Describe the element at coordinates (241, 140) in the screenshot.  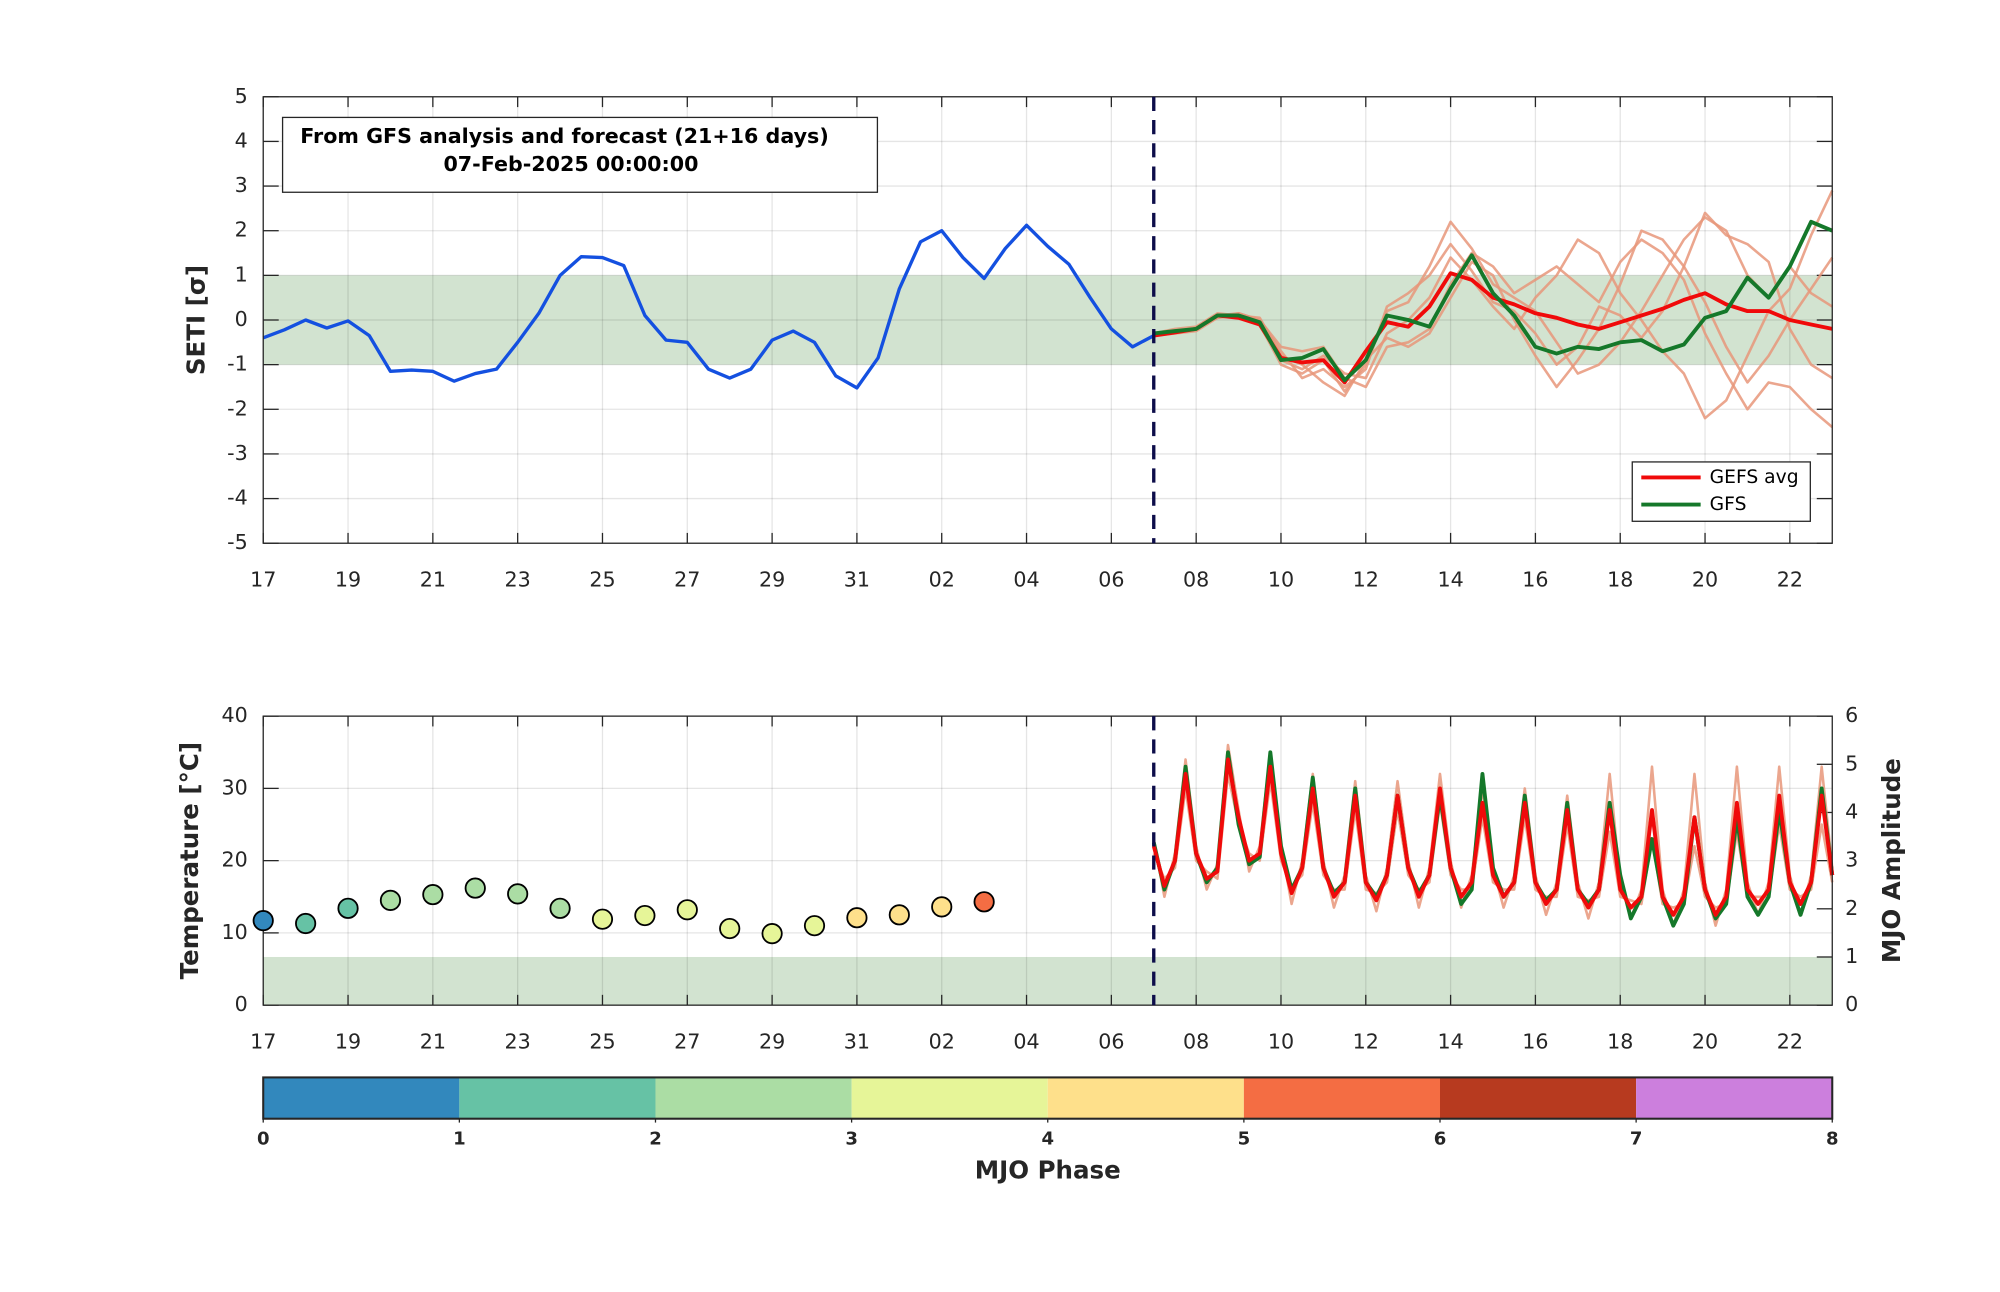
I see `y-tick-label: 4` at that location.